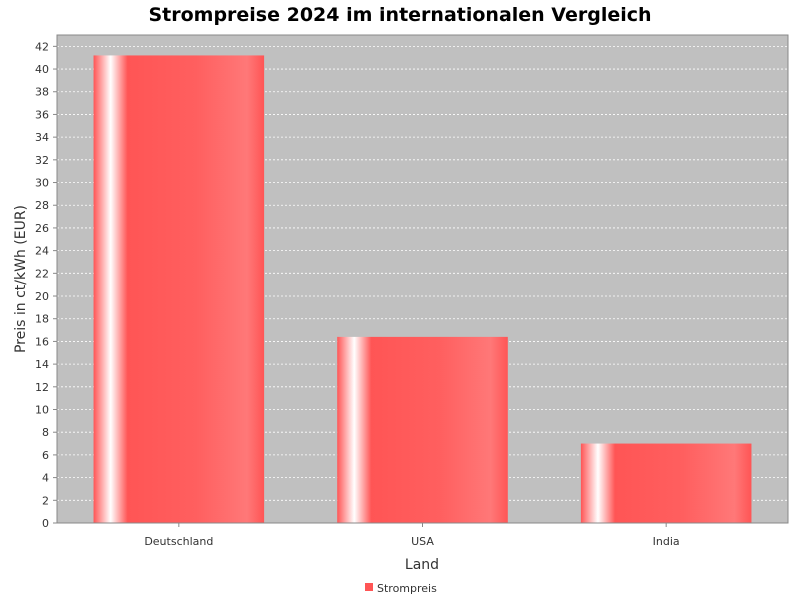 The height and width of the screenshot is (600, 800). I want to click on y-tick-label: 42, so click(42, 46).